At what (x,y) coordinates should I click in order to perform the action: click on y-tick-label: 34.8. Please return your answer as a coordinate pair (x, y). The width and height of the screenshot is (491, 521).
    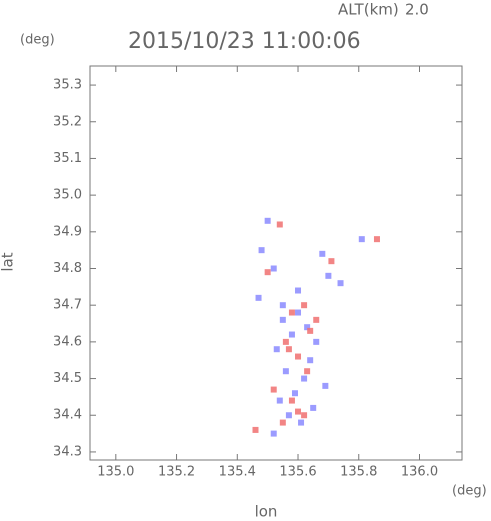
    Looking at the image, I should click on (67, 268).